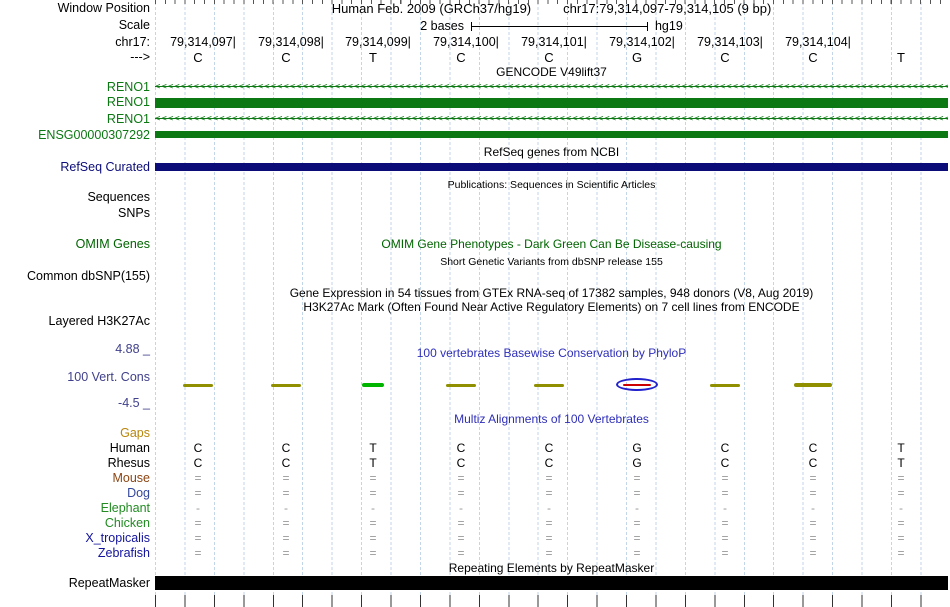  What do you see at coordinates (105, 167) in the screenshot?
I see `track-label-refseq: RefSeq Curated` at bounding box center [105, 167].